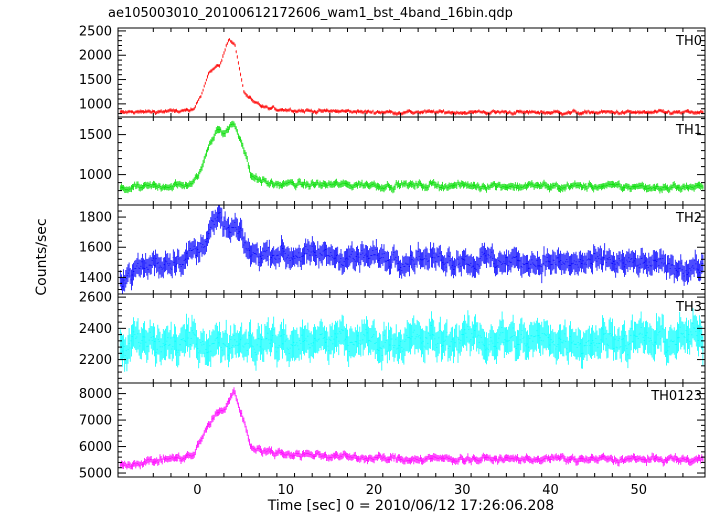  What do you see at coordinates (95, 447) in the screenshot?
I see `y-tick-label: 6000` at bounding box center [95, 447].